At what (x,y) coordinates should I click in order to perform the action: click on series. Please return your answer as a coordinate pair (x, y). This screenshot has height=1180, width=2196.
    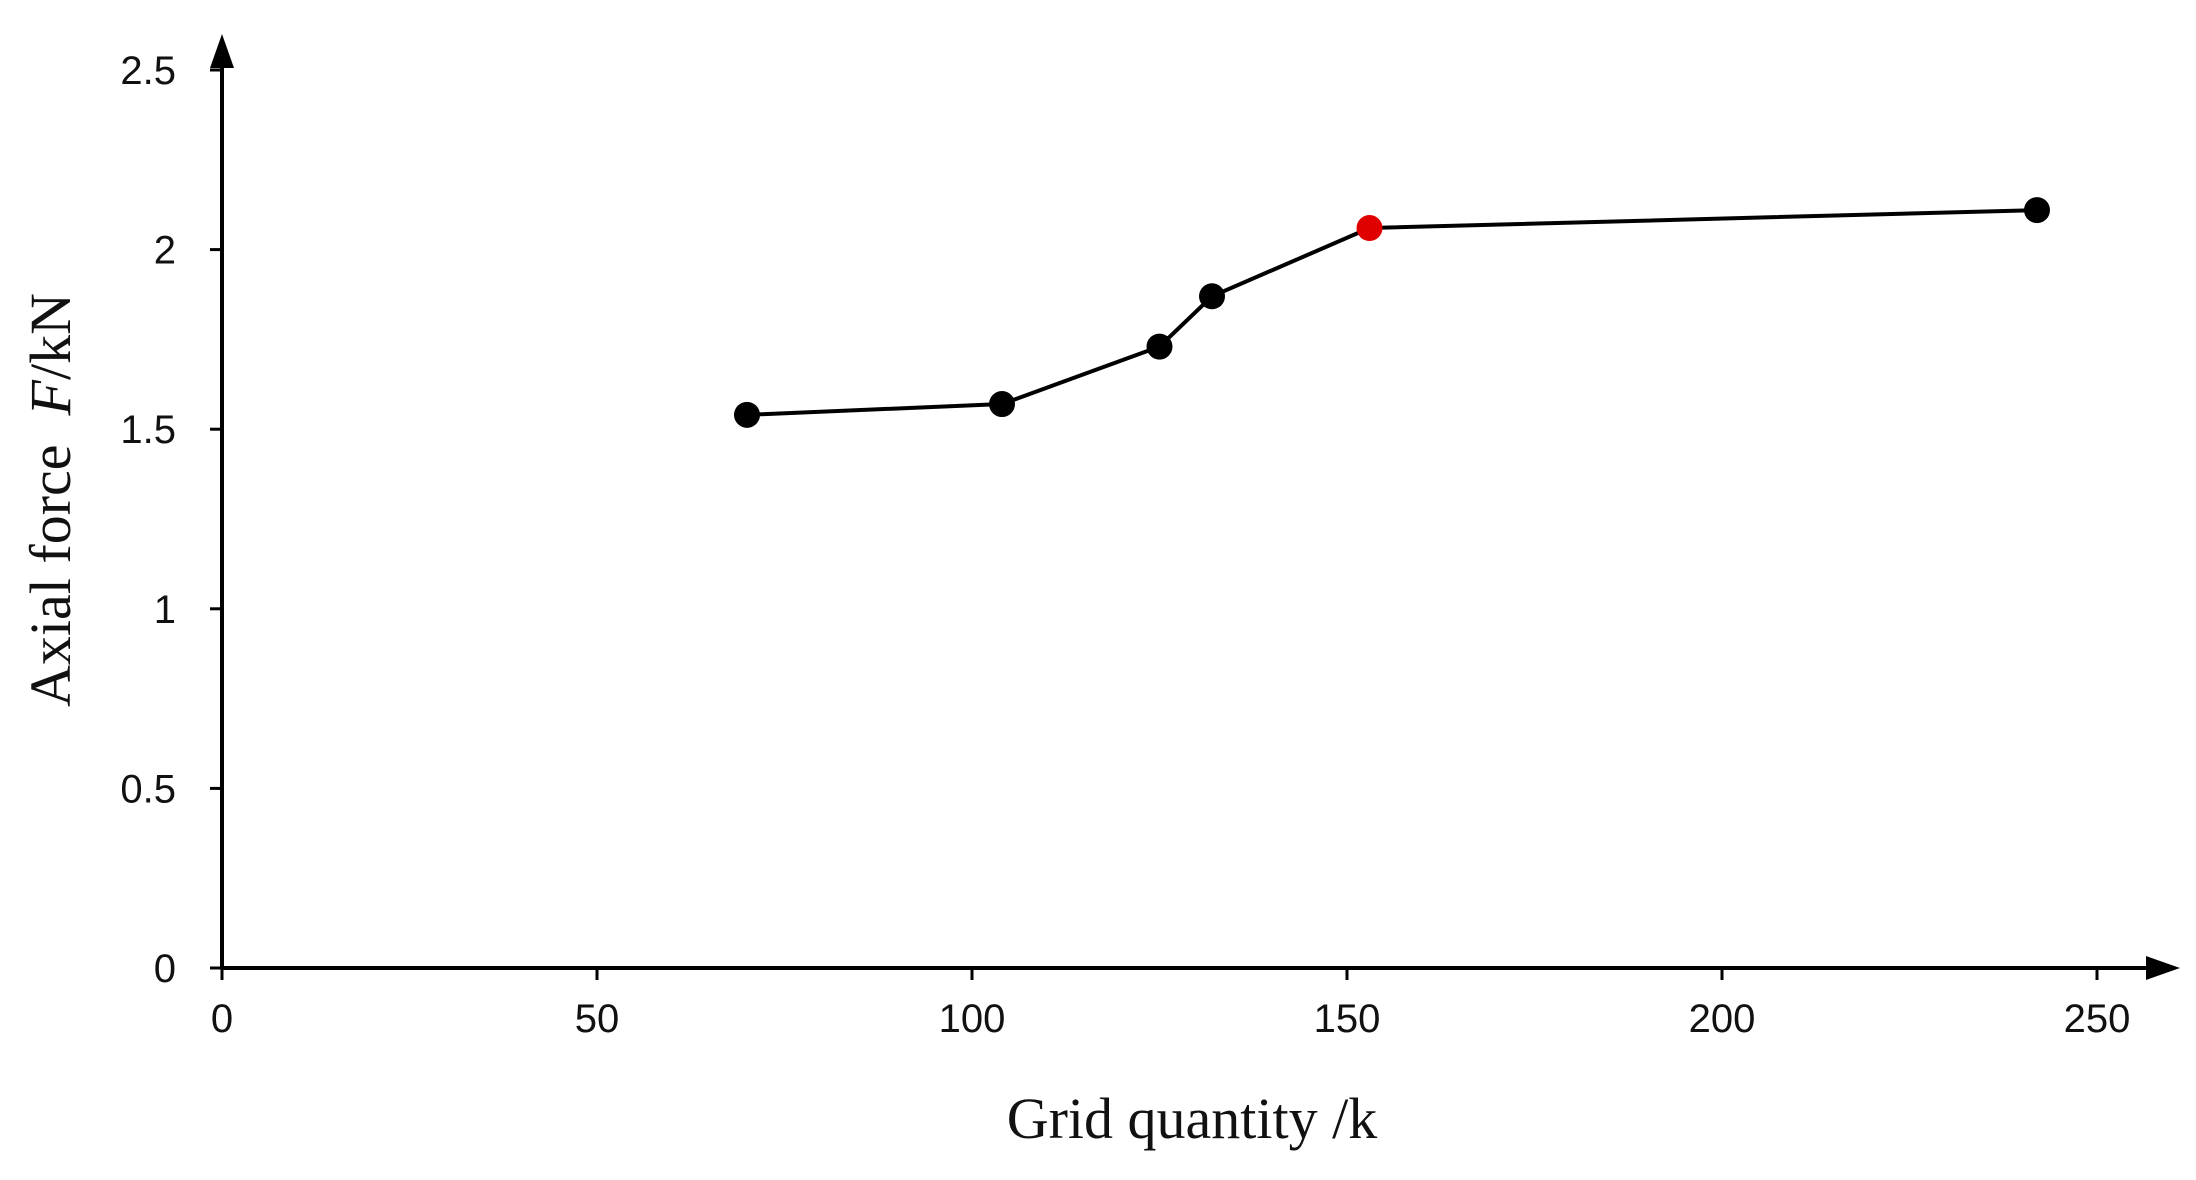
    Looking at the image, I should click on (1392, 312).